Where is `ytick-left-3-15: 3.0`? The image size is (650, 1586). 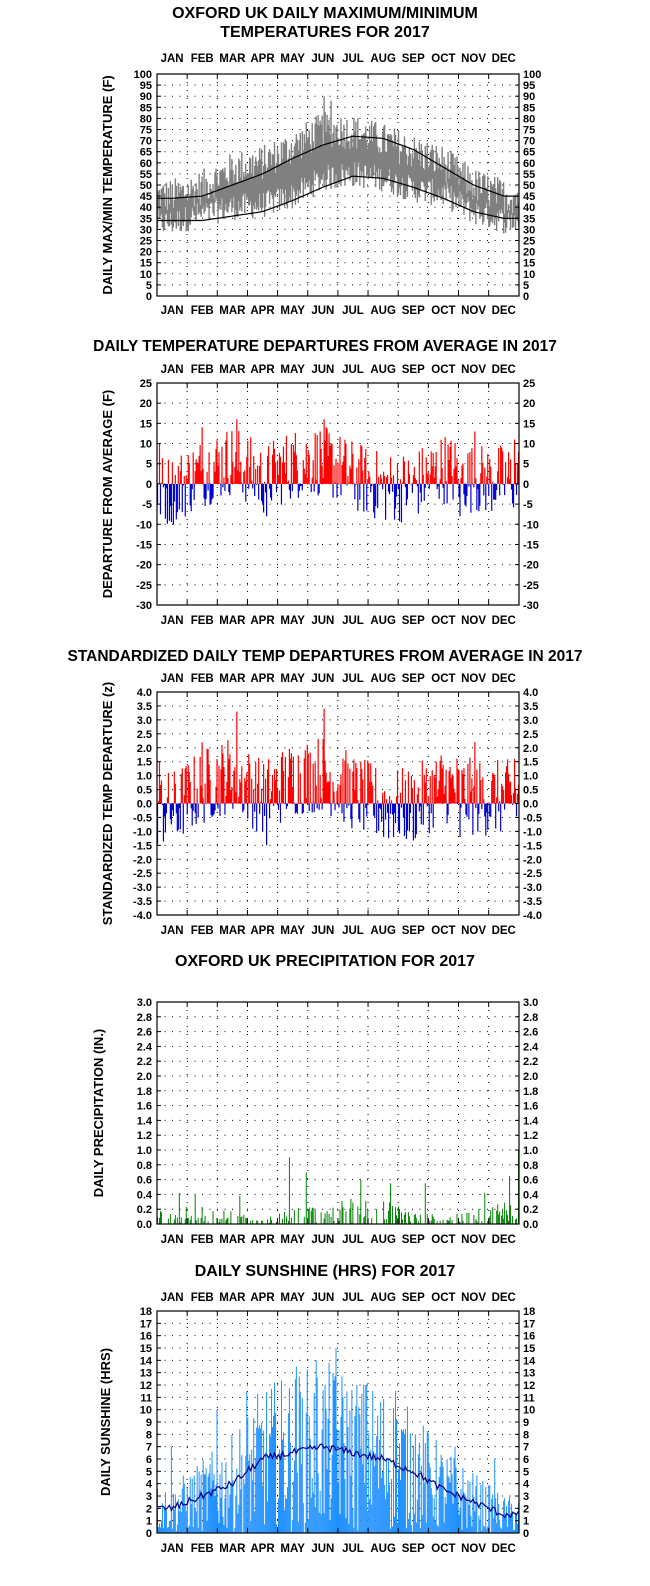 ytick-left-3-15: 3.0 is located at coordinates (144, 1003).